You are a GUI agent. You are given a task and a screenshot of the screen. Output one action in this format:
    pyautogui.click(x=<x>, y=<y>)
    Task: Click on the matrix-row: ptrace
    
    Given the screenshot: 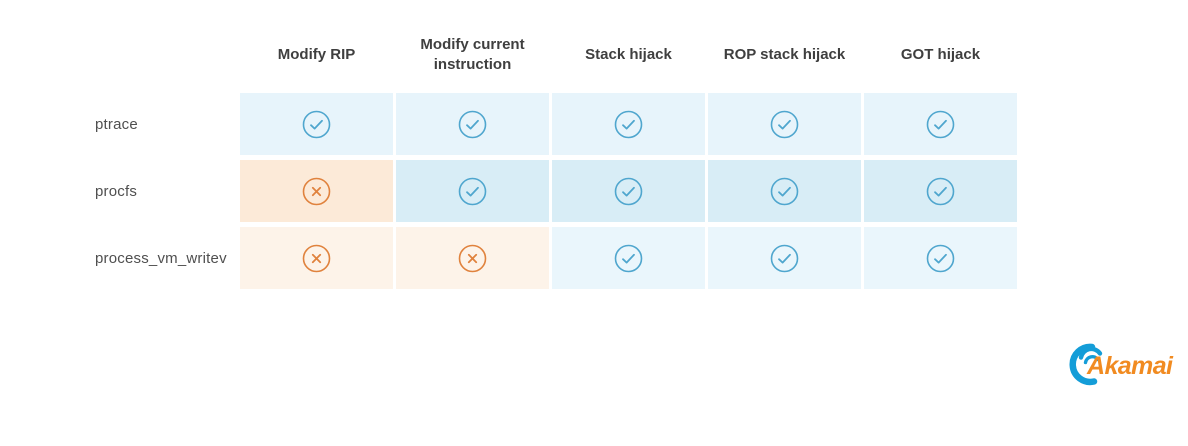 What is the action you would take?
    pyautogui.click(x=508, y=124)
    